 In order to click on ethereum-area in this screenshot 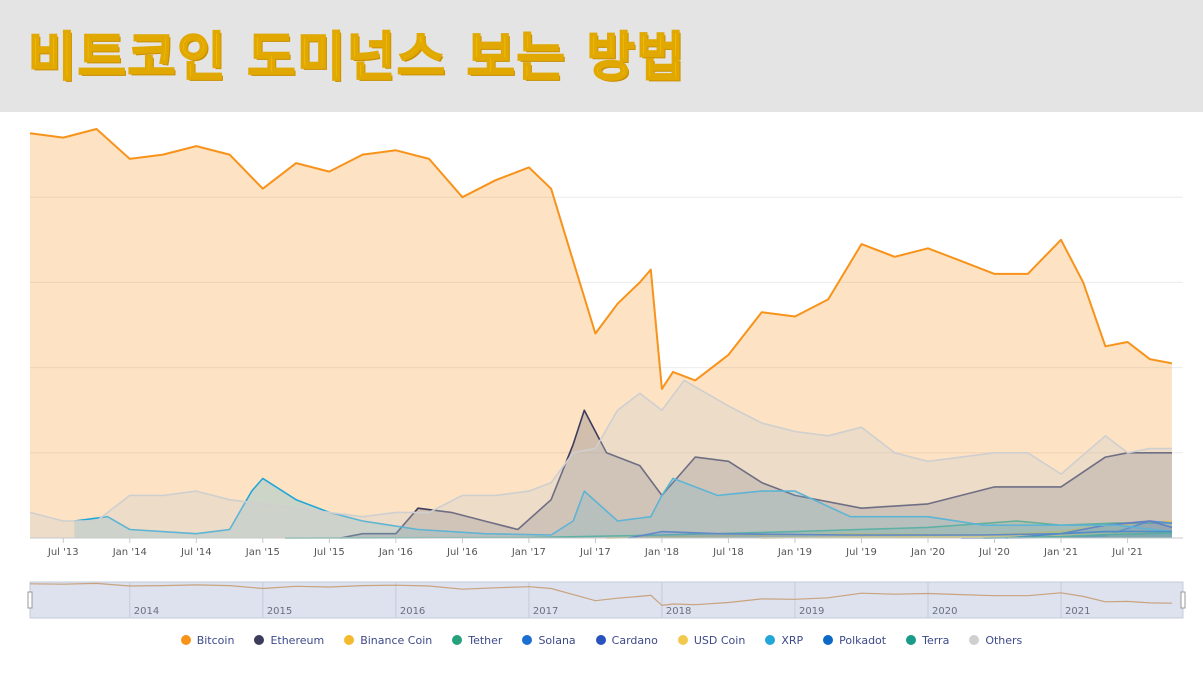, I will do `click(756, 474)`.